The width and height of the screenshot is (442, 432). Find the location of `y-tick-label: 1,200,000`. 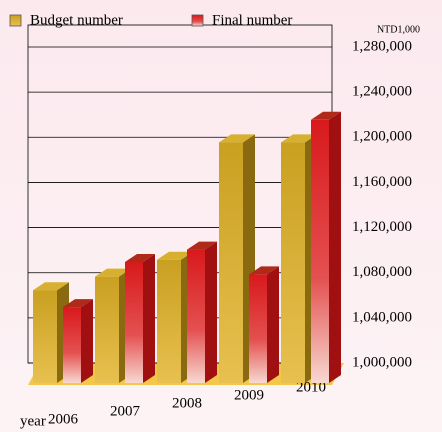

y-tick-label: 1,200,000 is located at coordinates (382, 137).